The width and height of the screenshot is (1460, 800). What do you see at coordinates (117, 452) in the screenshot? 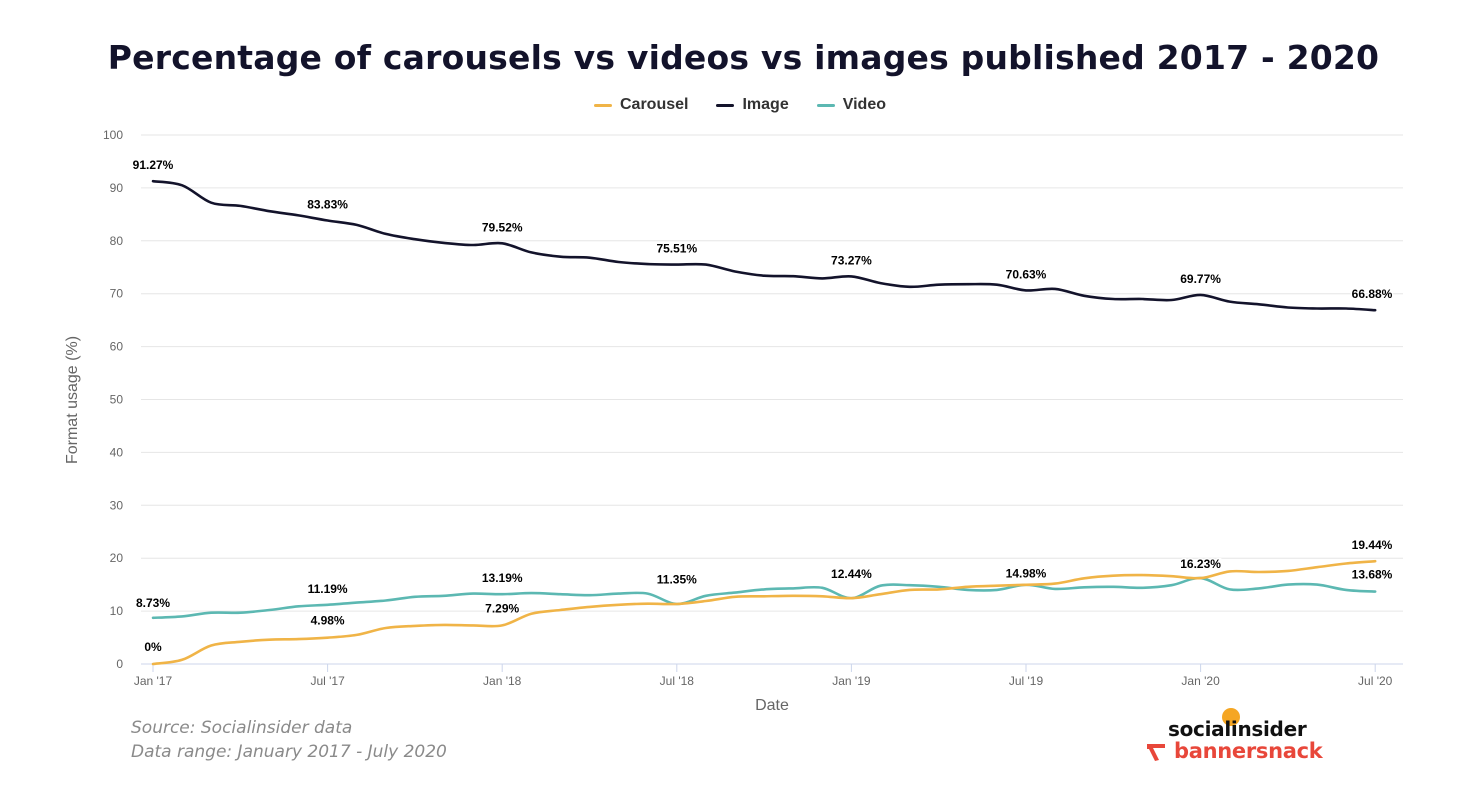
I see `y-tick-label: 40` at bounding box center [117, 452].